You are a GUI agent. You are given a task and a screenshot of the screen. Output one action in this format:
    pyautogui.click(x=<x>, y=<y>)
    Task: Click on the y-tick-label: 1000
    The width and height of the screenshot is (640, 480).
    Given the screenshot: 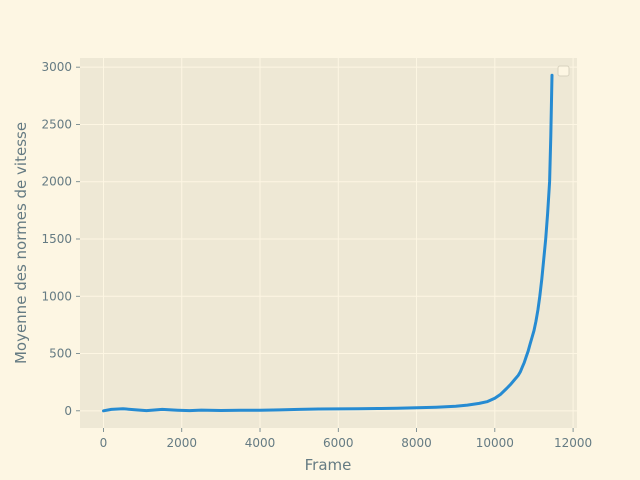 What is the action you would take?
    pyautogui.click(x=56, y=296)
    